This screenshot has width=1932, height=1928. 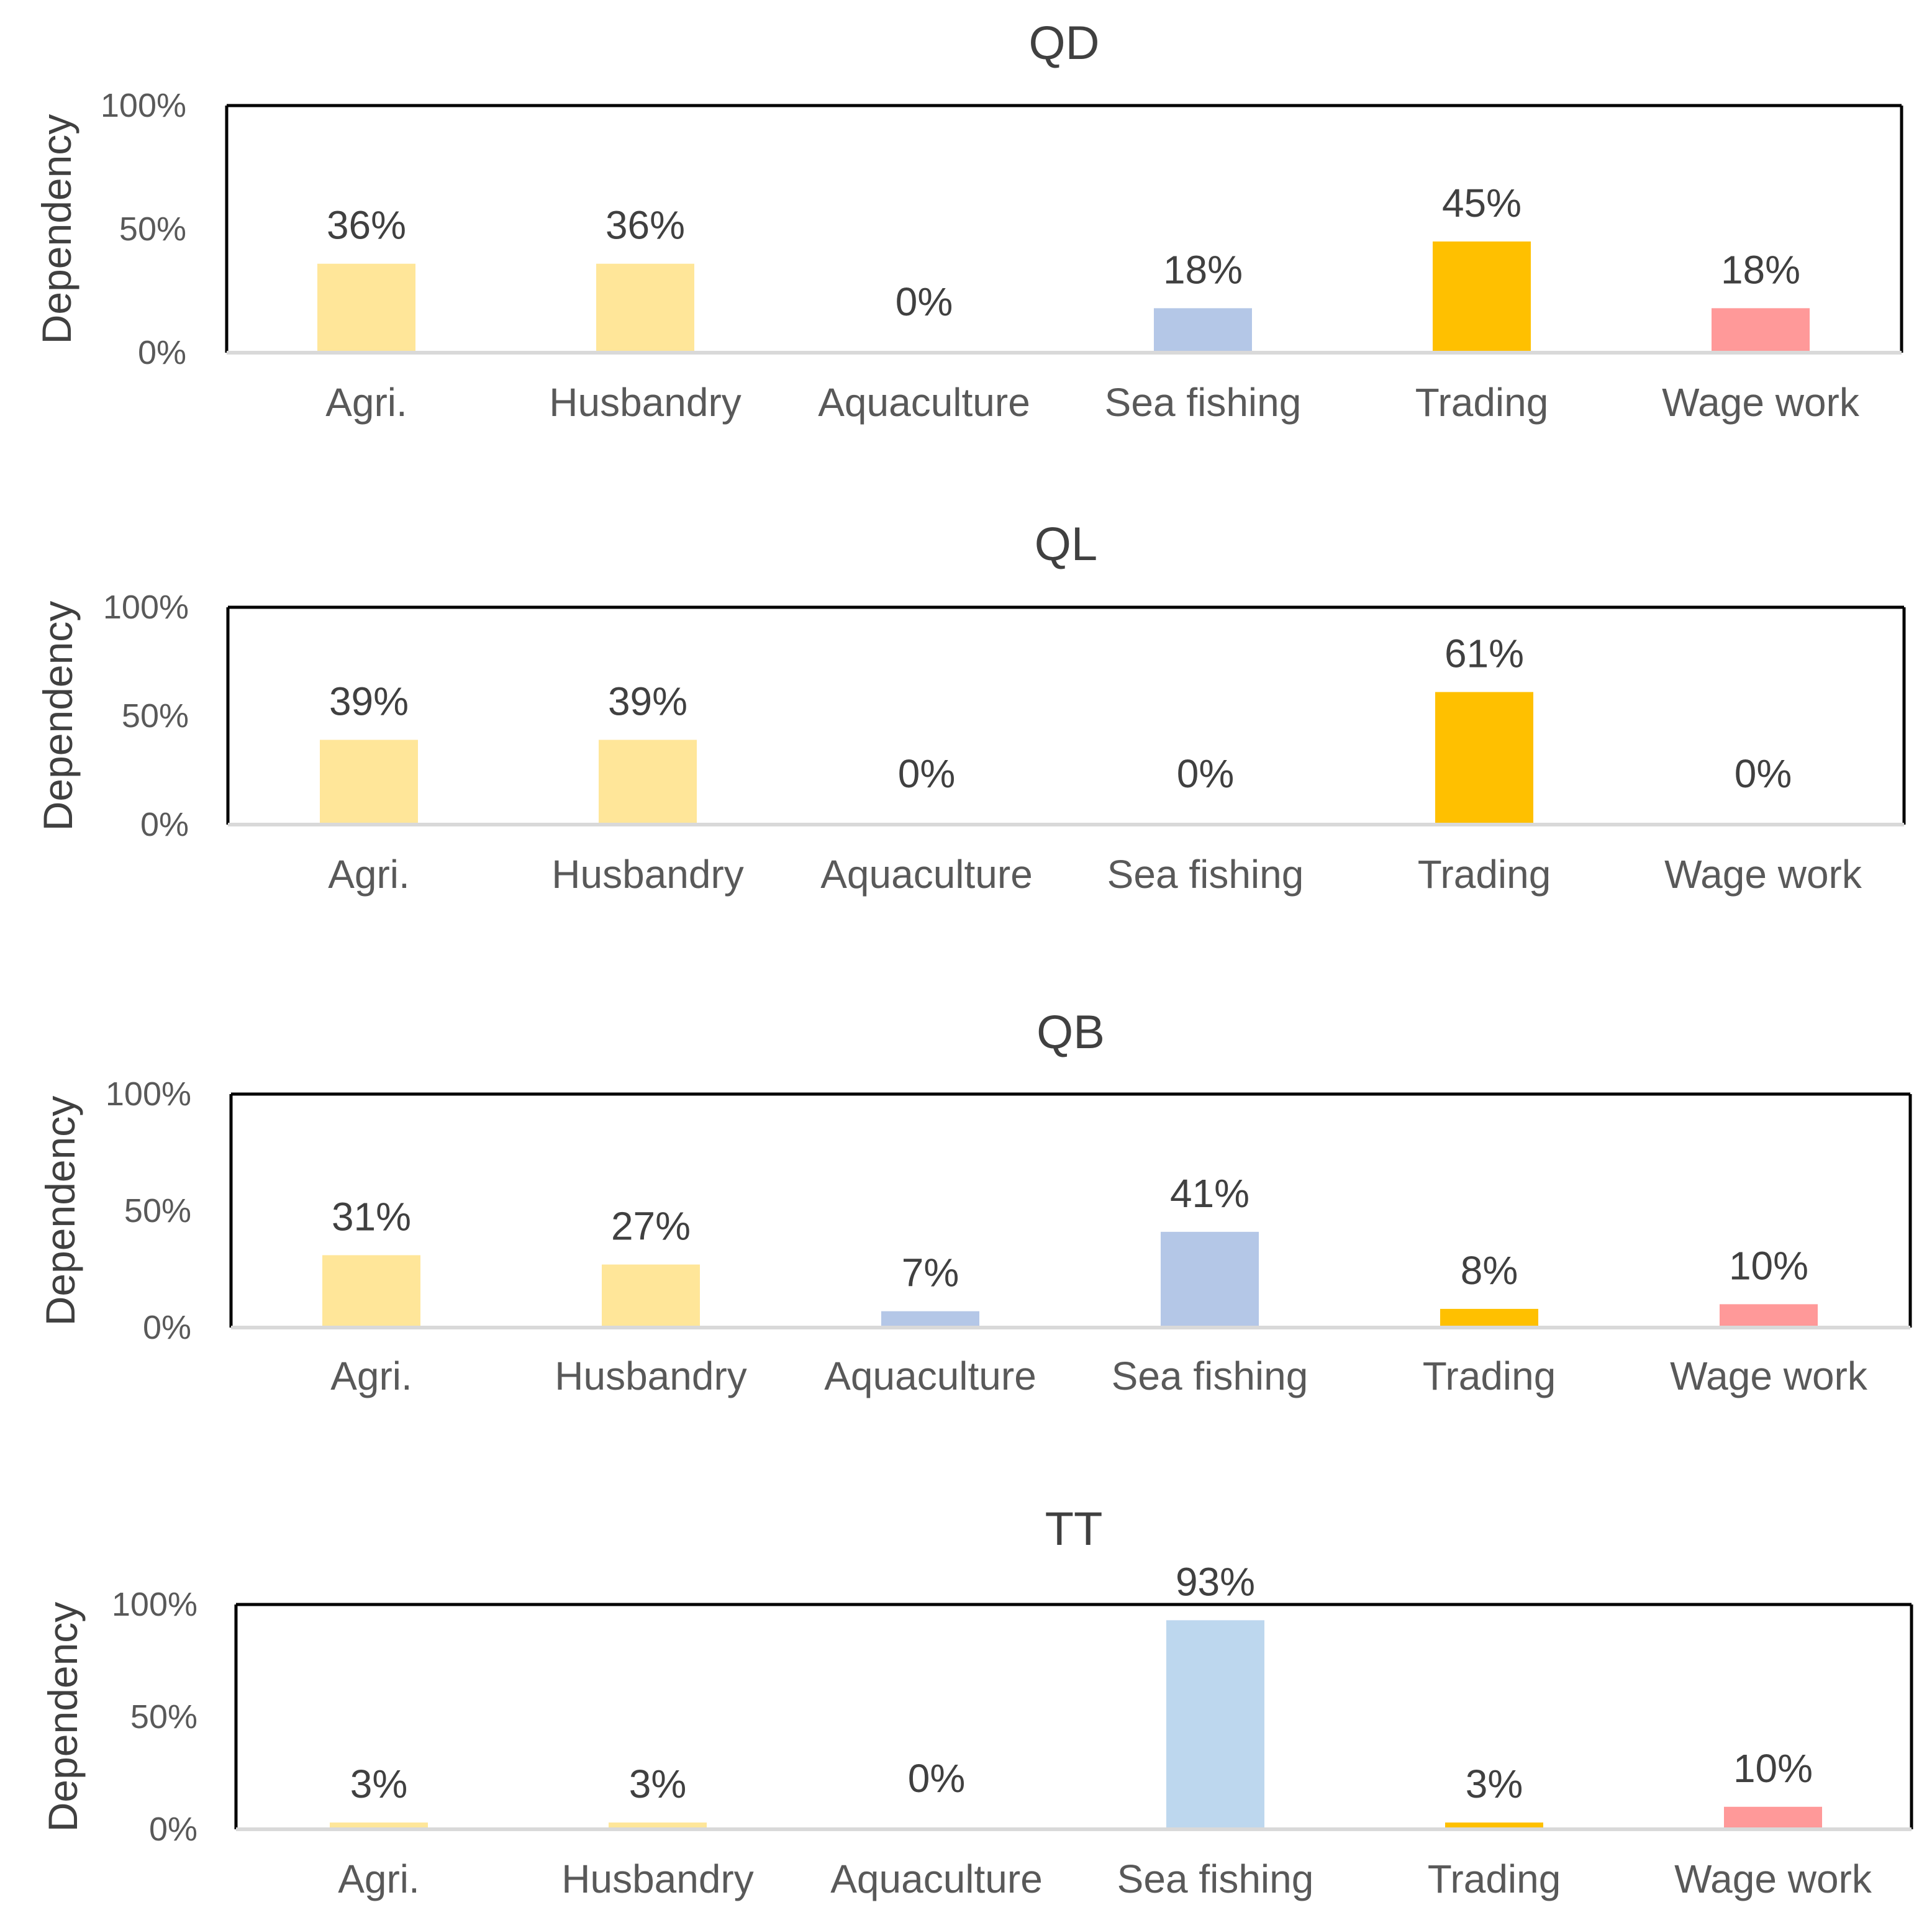 I want to click on data-label: 8%, so click(x=1489, y=1270).